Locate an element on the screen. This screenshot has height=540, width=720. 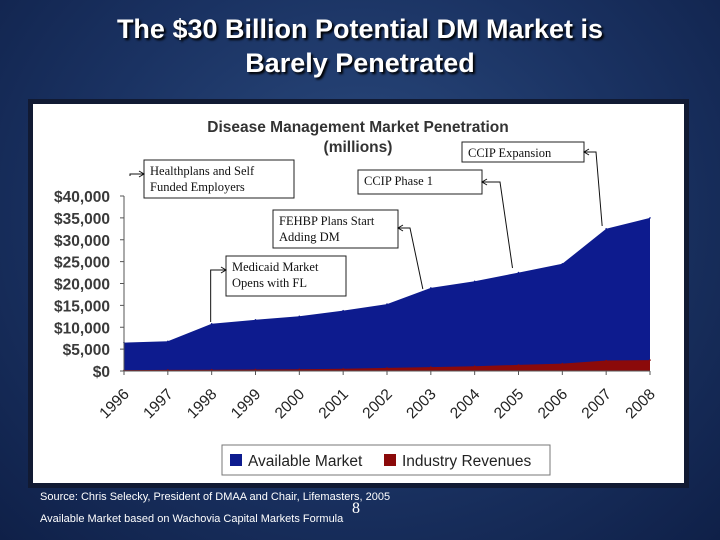
series-area-industry-revenues is located at coordinates (387, 365).